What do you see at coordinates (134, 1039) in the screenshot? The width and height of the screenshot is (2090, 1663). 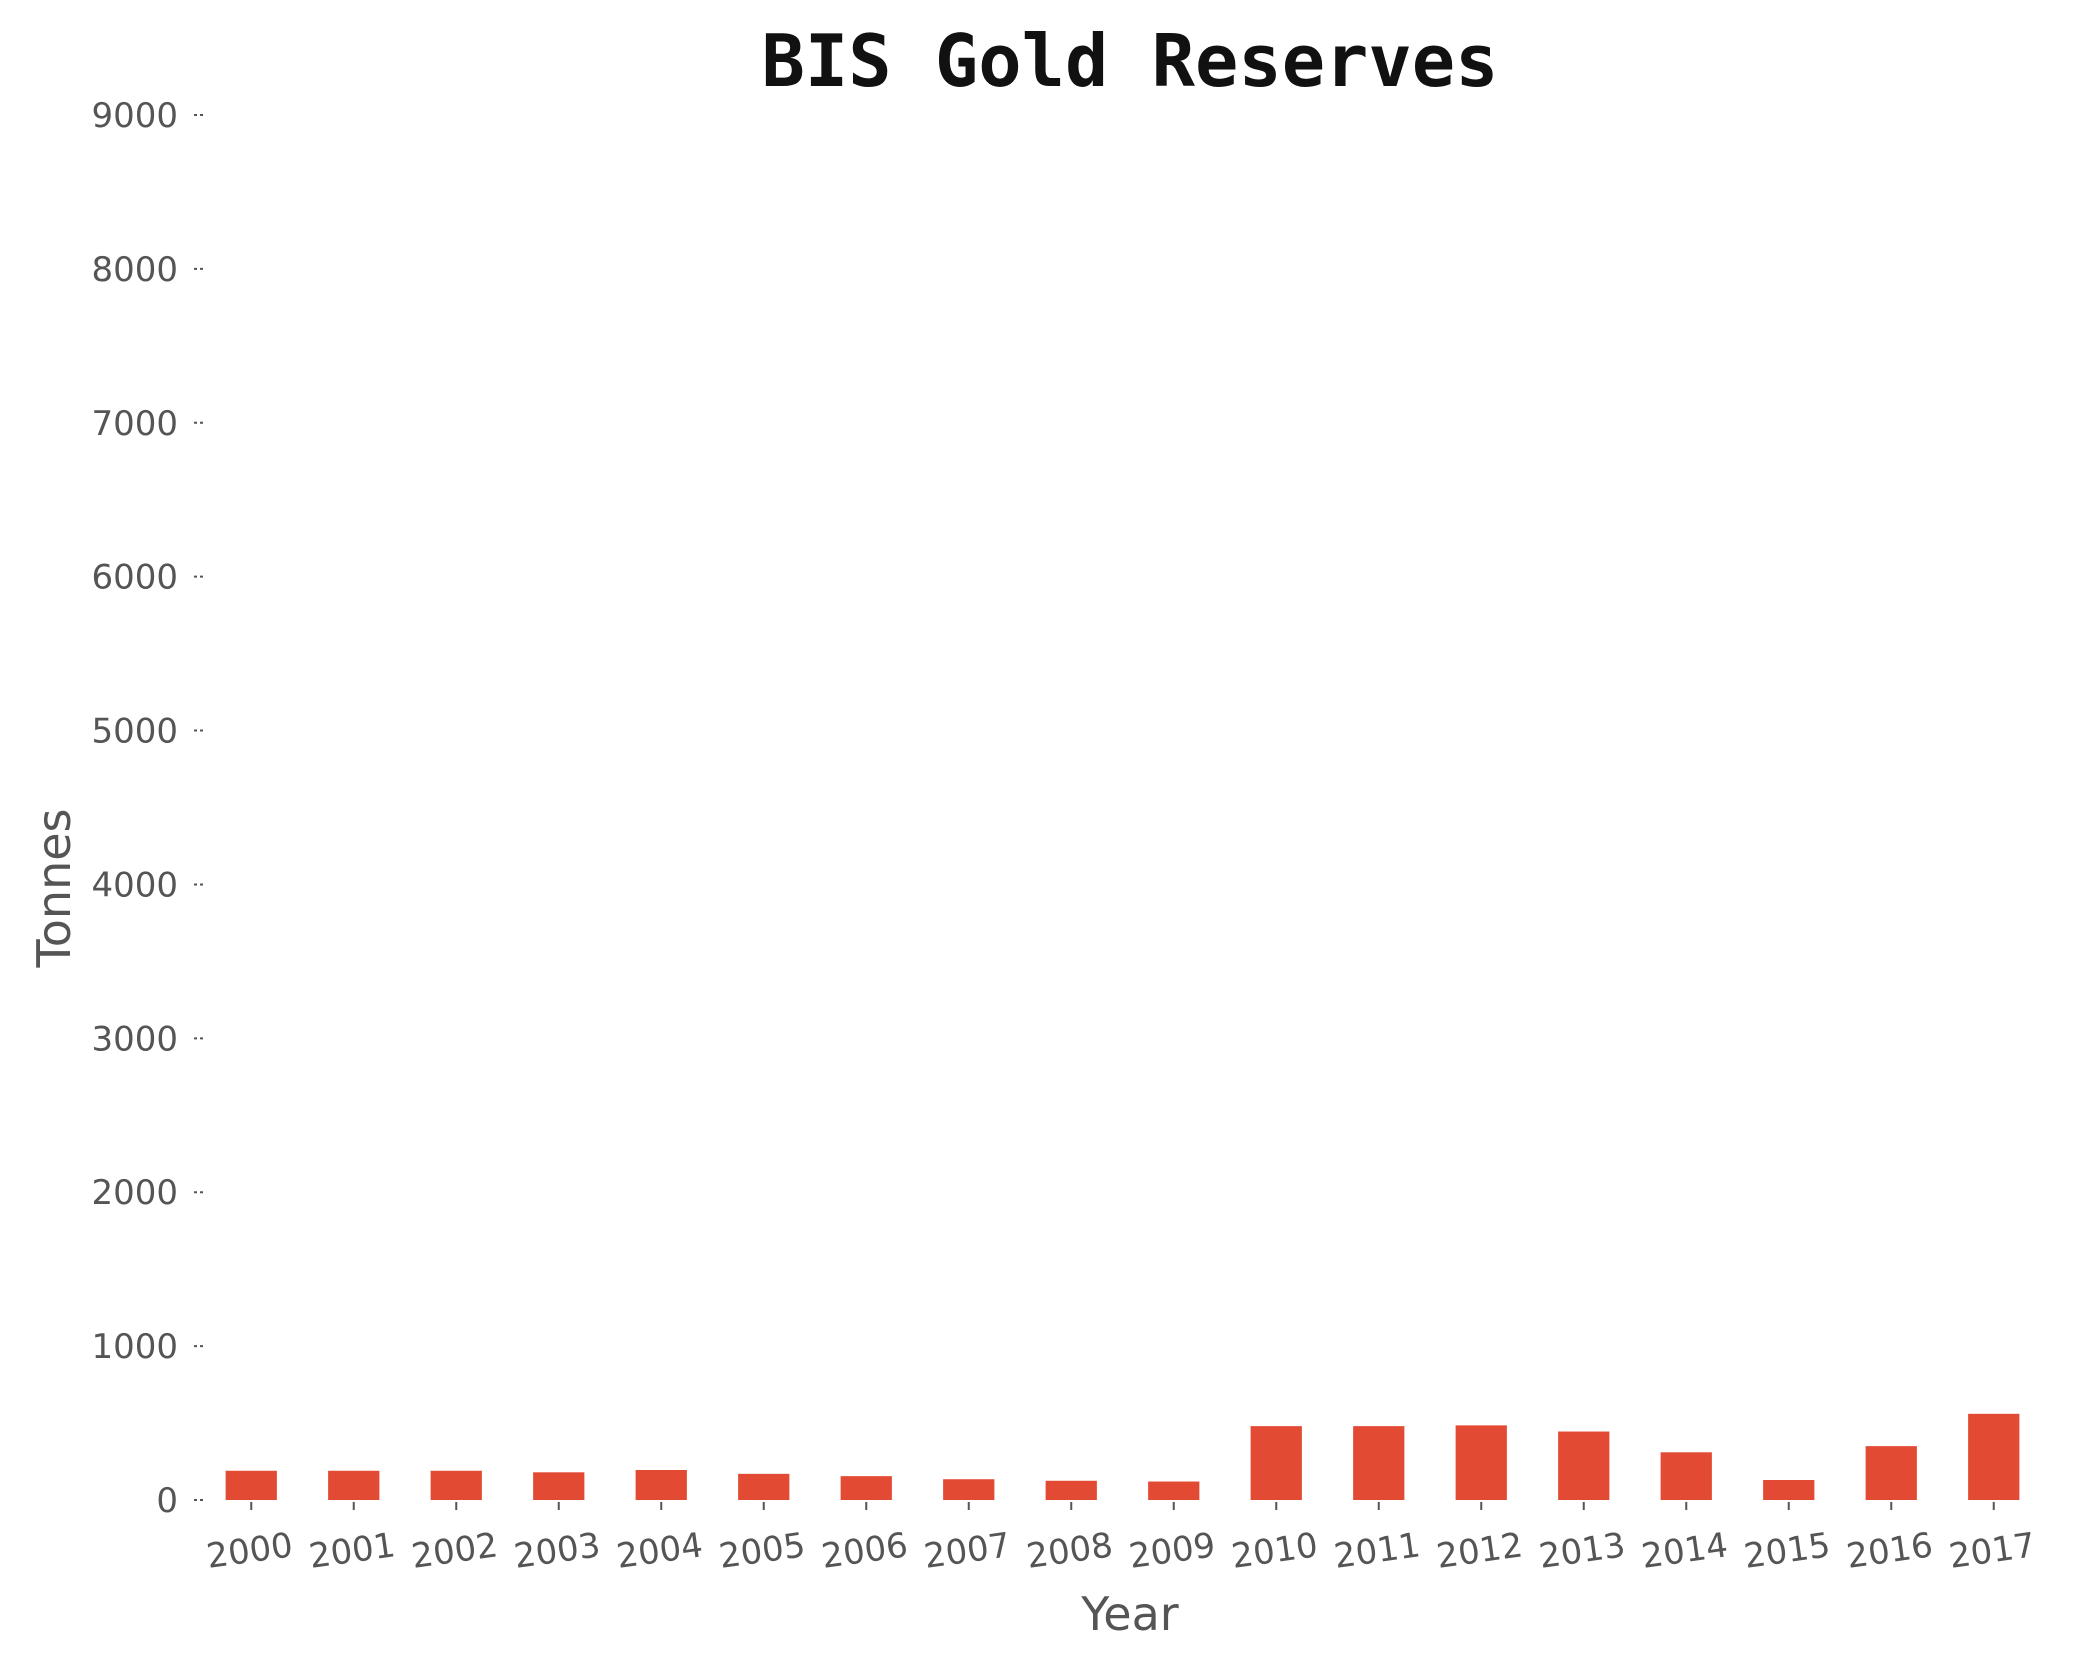 I see `y-tick-label: 3000` at bounding box center [134, 1039].